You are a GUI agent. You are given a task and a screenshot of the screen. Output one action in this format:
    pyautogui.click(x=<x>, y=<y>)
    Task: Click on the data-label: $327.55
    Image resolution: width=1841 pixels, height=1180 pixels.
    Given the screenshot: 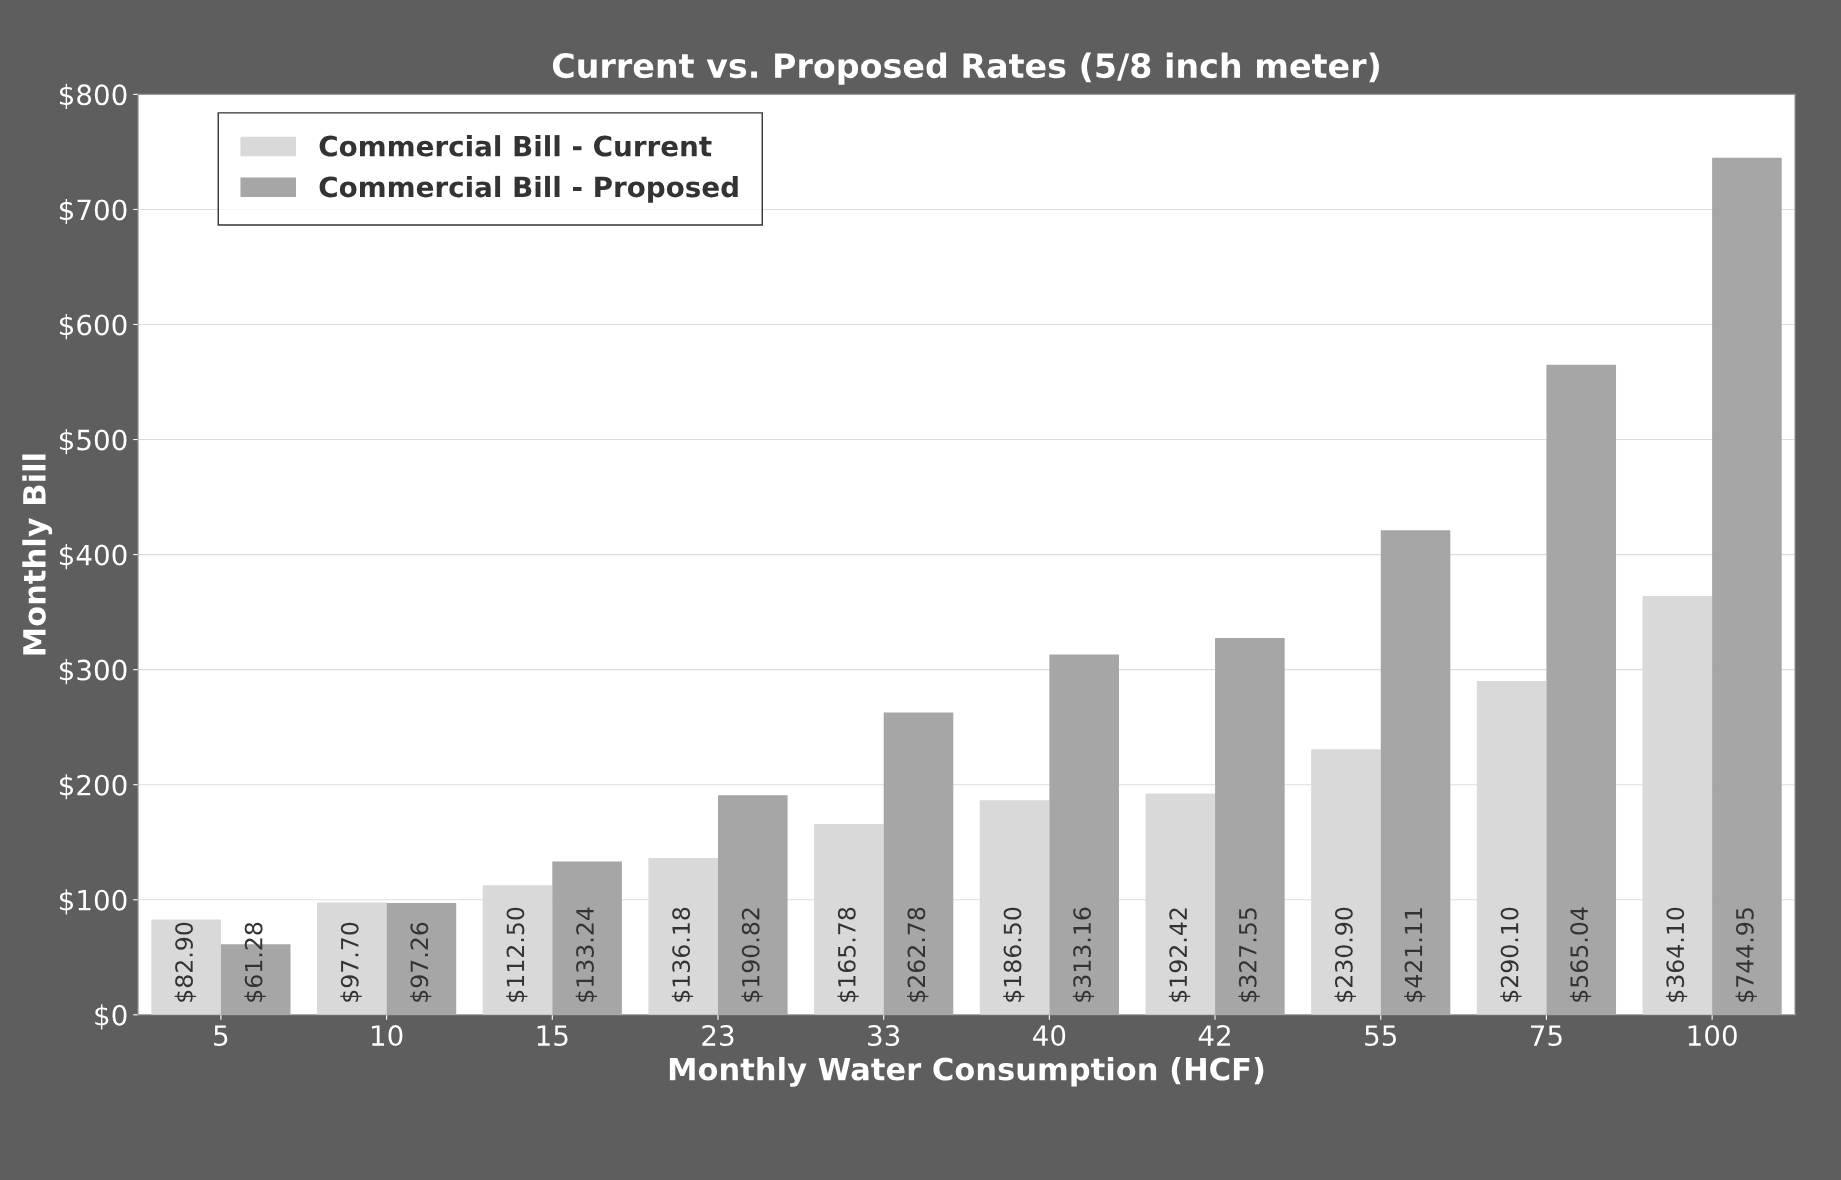 What is the action you would take?
    pyautogui.click(x=1249, y=955)
    